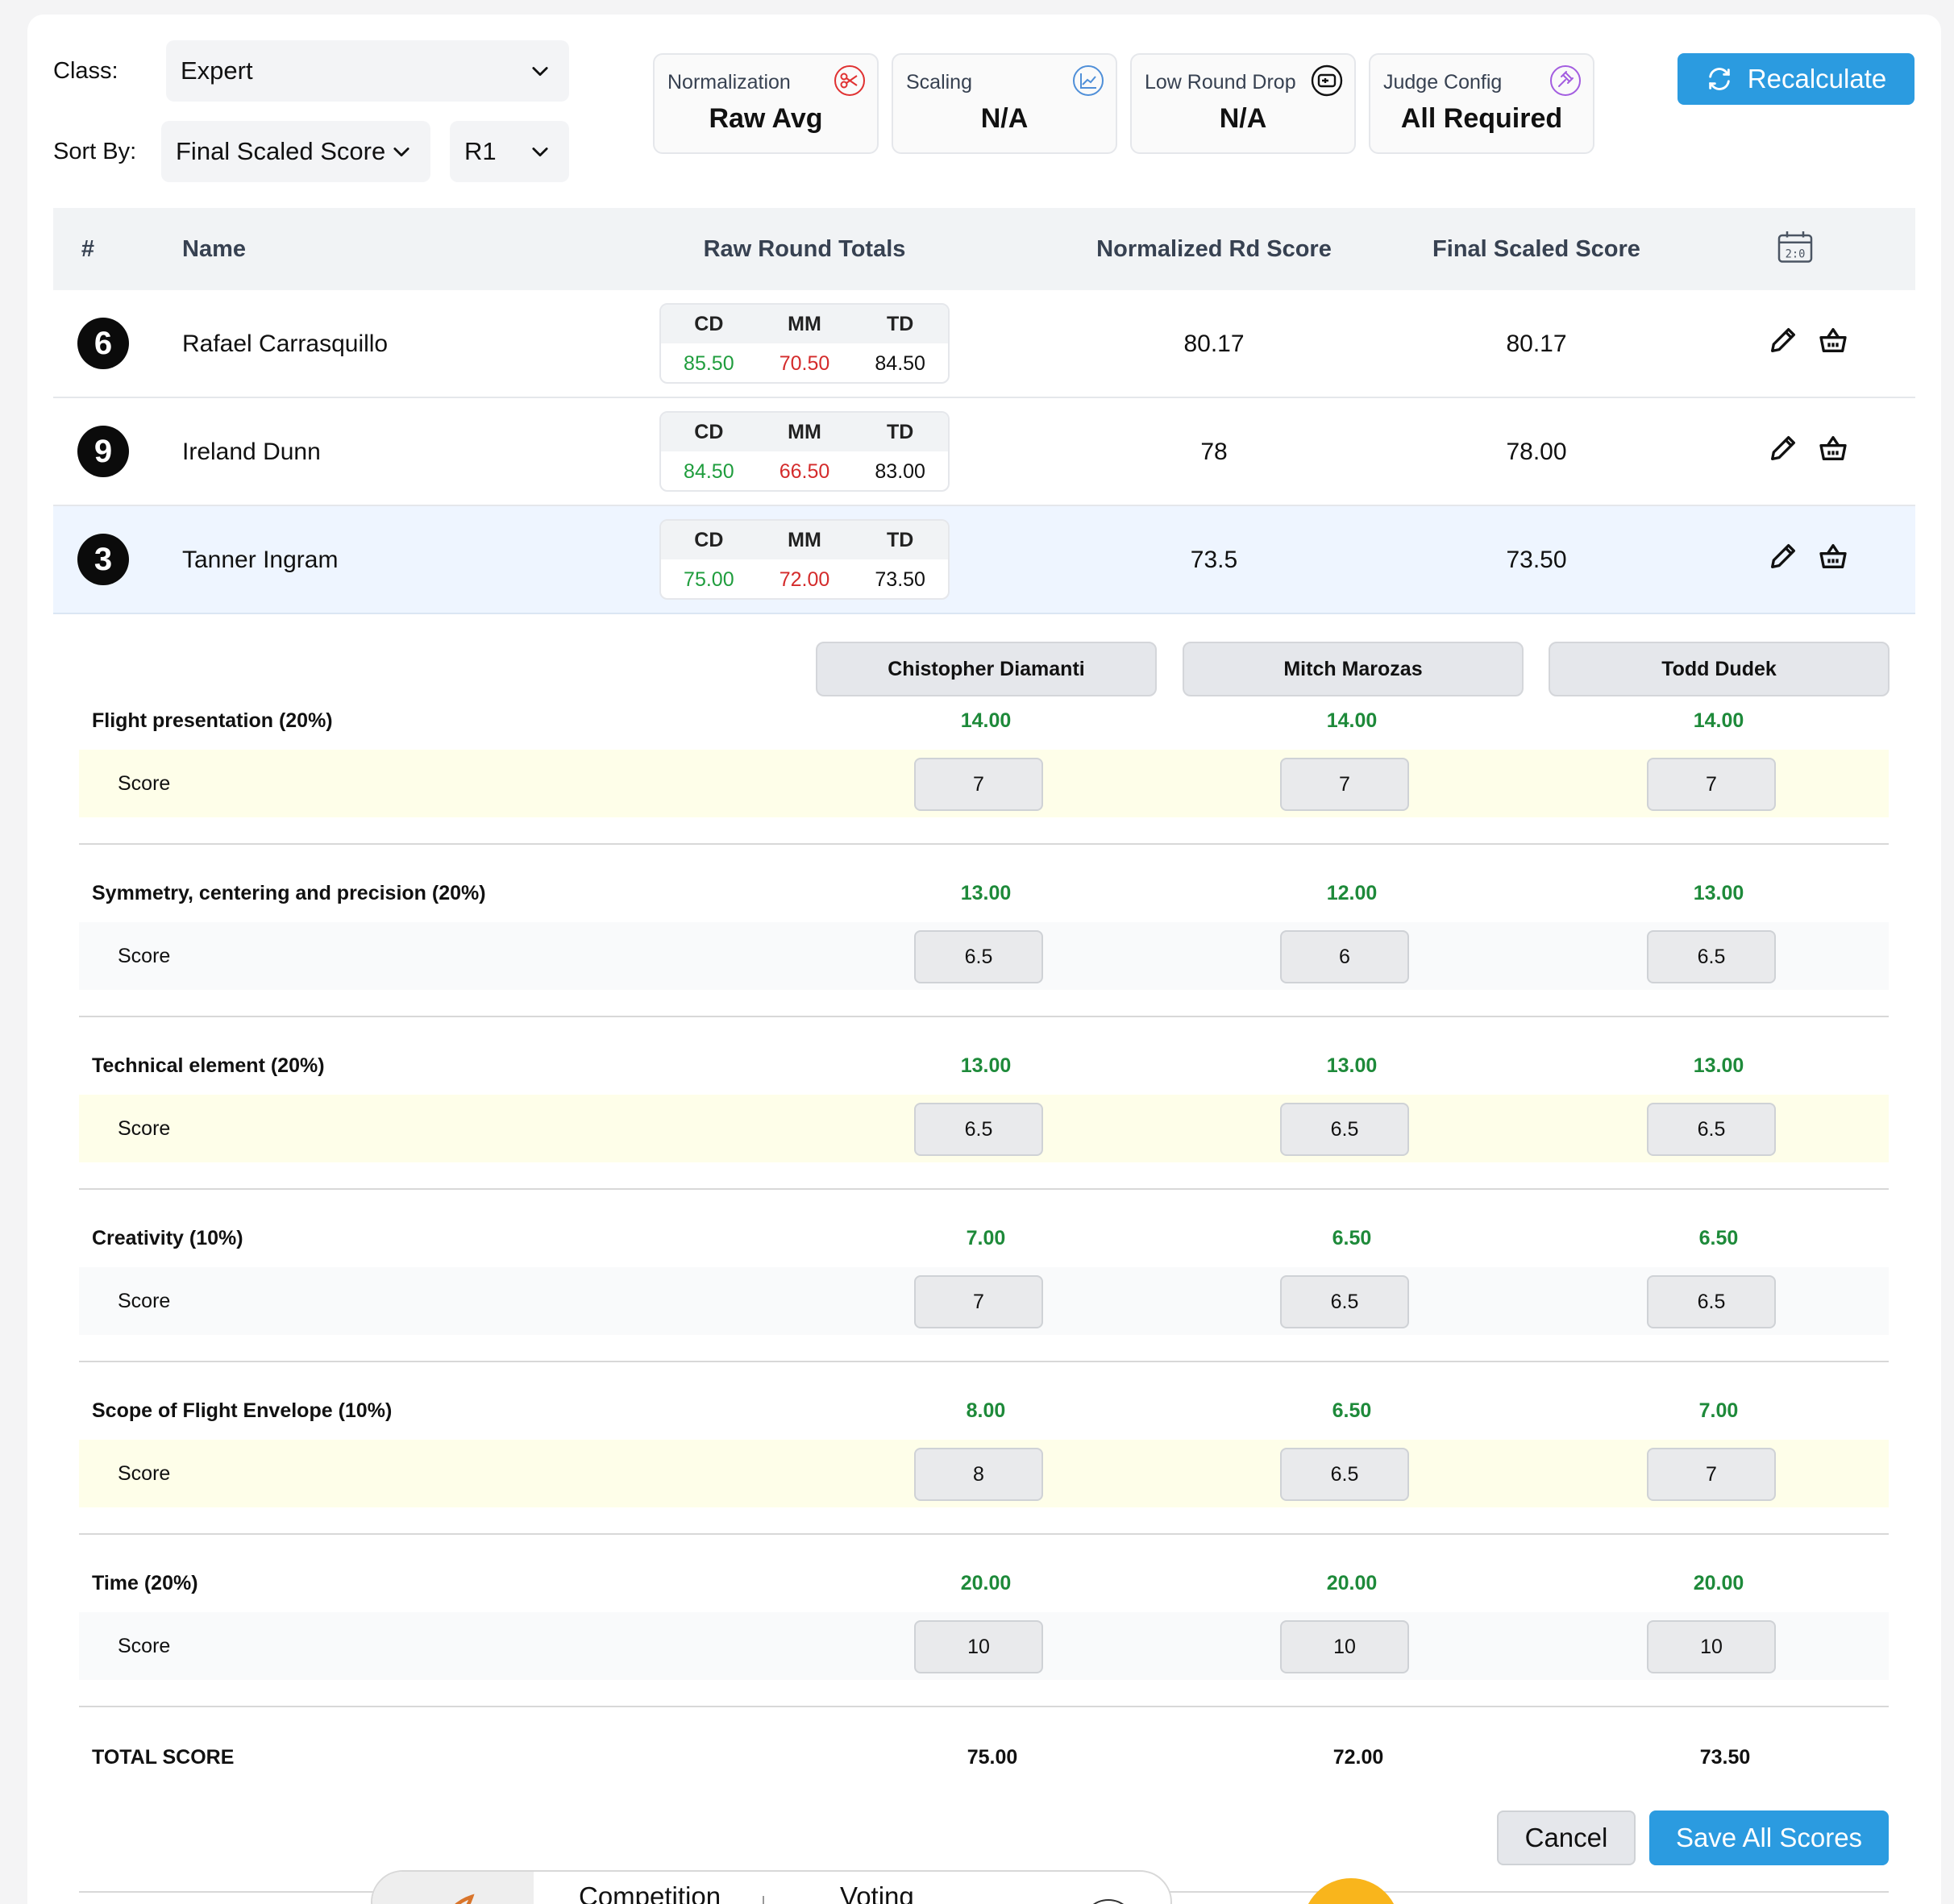 Image resolution: width=1954 pixels, height=1904 pixels. I want to click on scoreboard-icon: 2:0, so click(1795, 248).